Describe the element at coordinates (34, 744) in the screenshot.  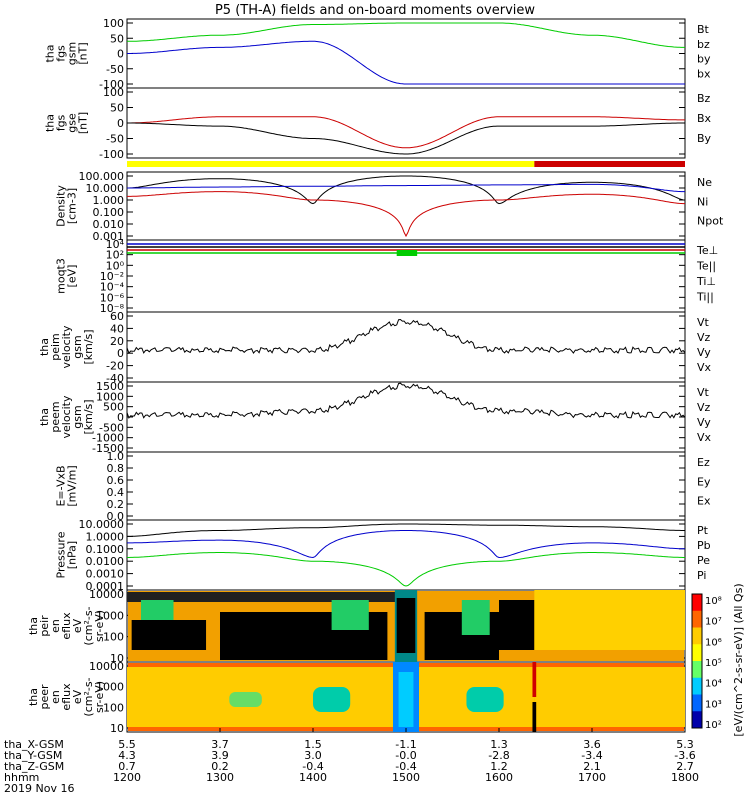
I see `x-row-label: tha_X-GSM` at that location.